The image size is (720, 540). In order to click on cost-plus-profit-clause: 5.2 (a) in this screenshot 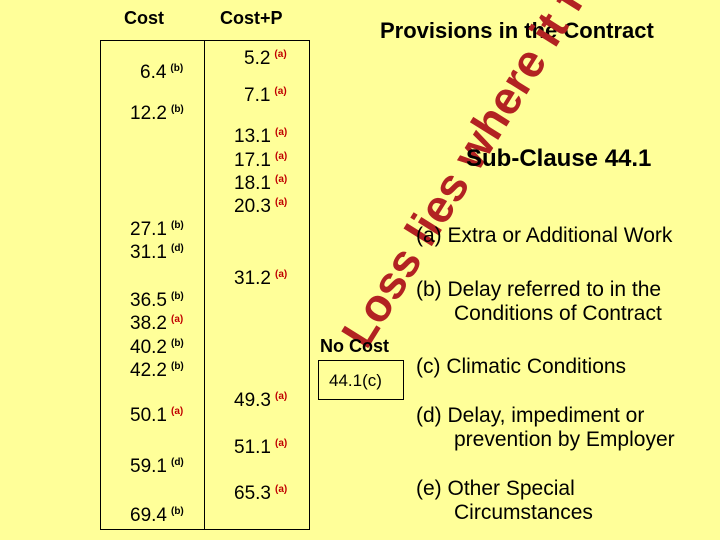, I will do `click(265, 58)`.